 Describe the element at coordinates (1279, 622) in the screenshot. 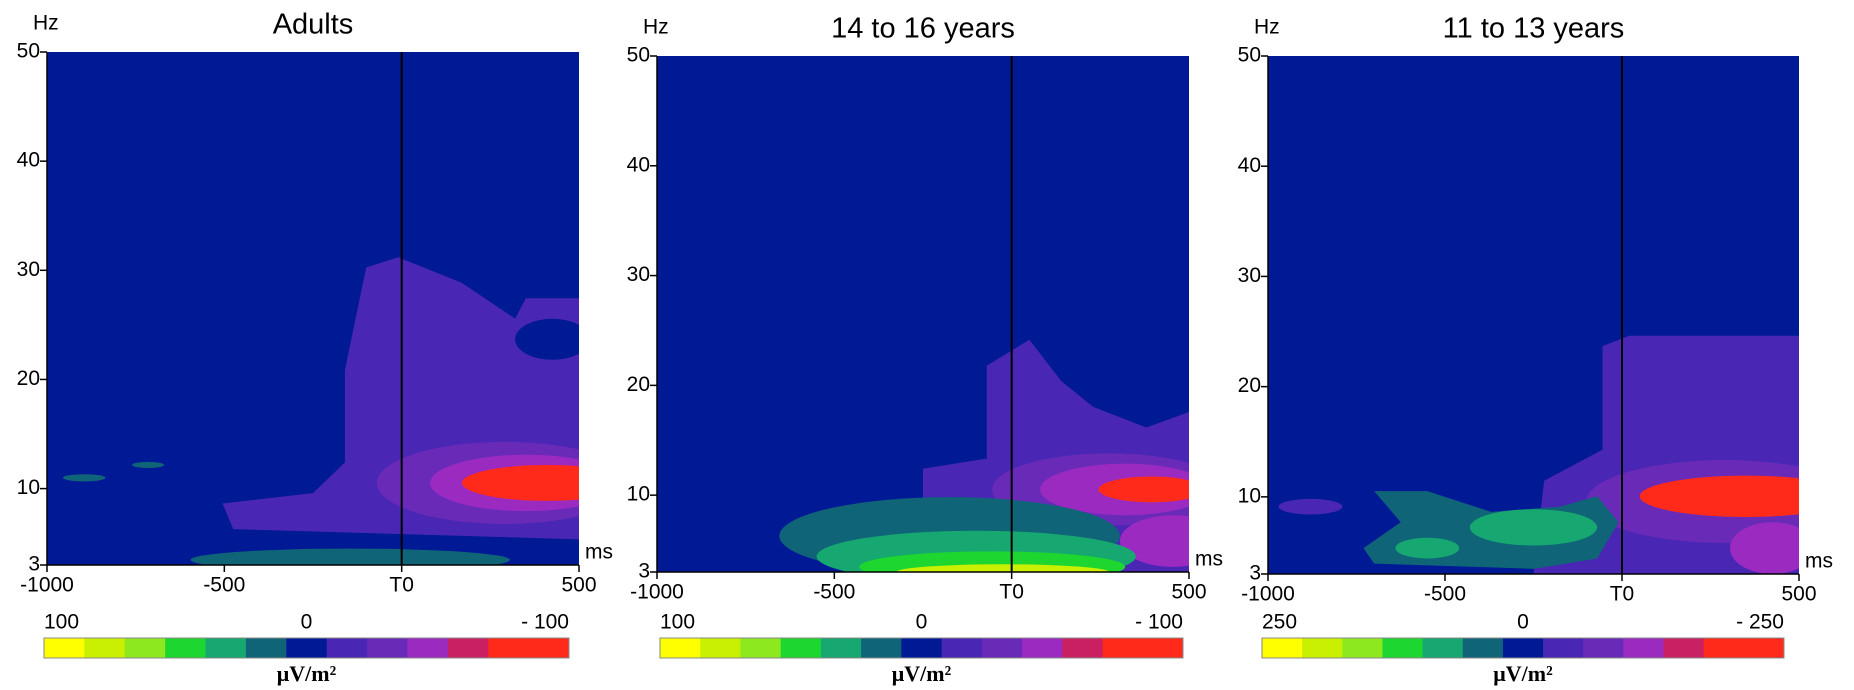

I see `colorbar-tick-label: 250` at that location.